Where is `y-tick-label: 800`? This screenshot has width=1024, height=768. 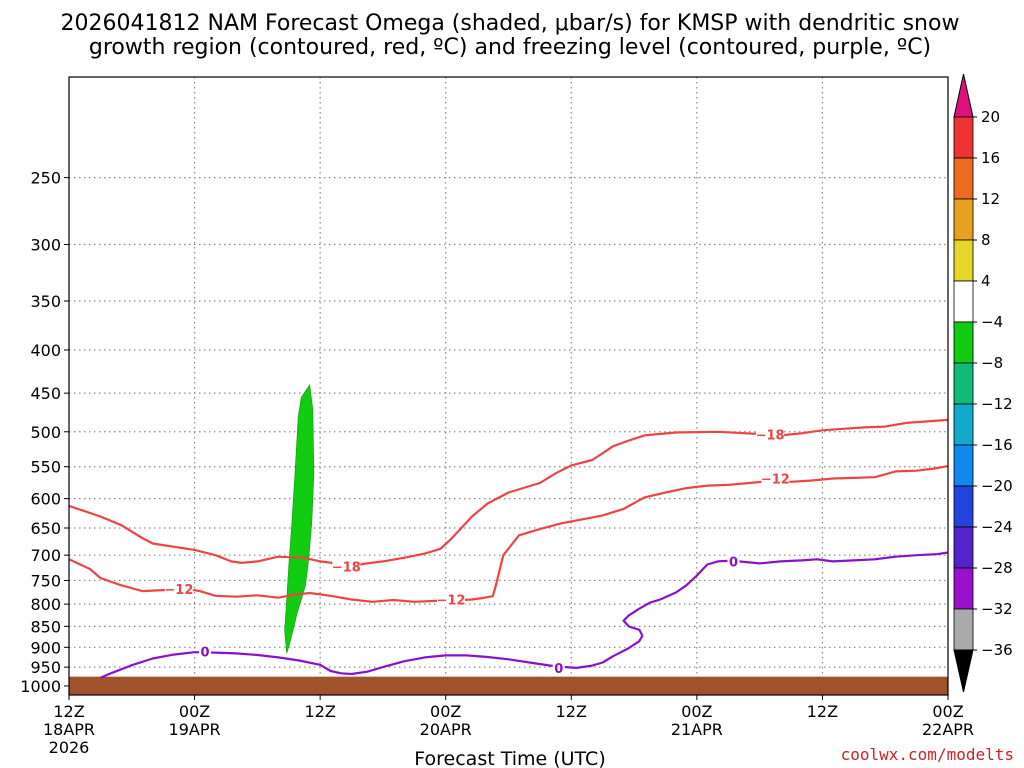
y-tick-label: 800 is located at coordinates (45, 604).